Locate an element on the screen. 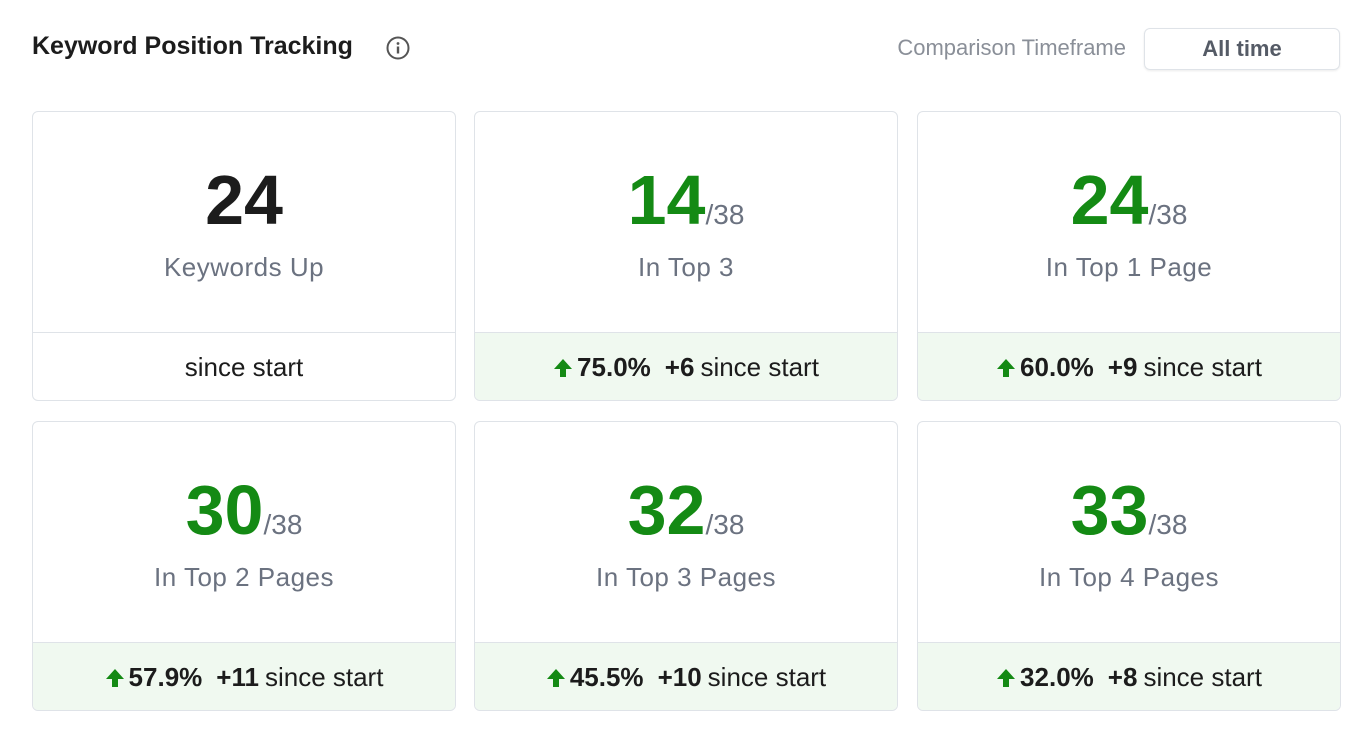 This screenshot has width=1360, height=734. card-footer: 32.0% +8 since start is located at coordinates (1129, 676).